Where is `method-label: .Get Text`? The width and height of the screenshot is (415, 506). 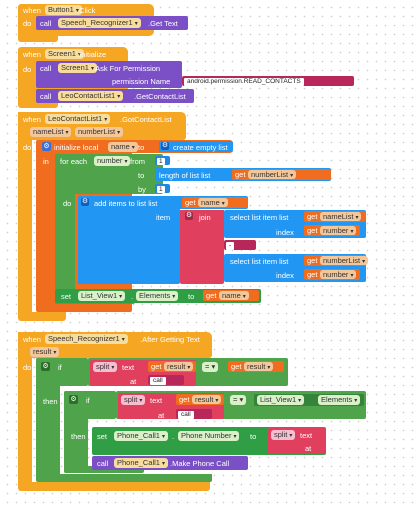
method-label: .Get Text is located at coordinates (163, 23).